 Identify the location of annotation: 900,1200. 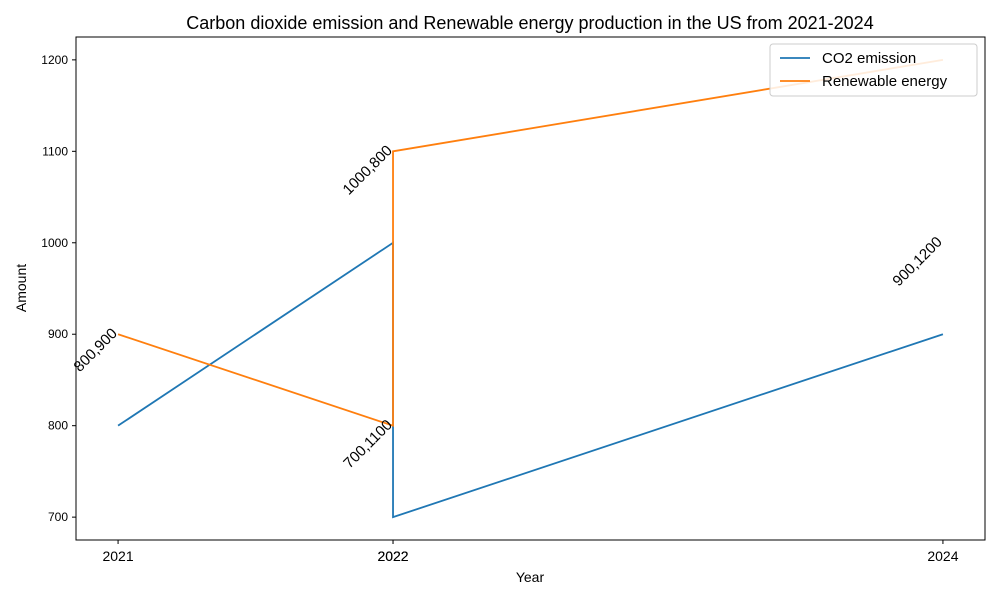
(917, 262).